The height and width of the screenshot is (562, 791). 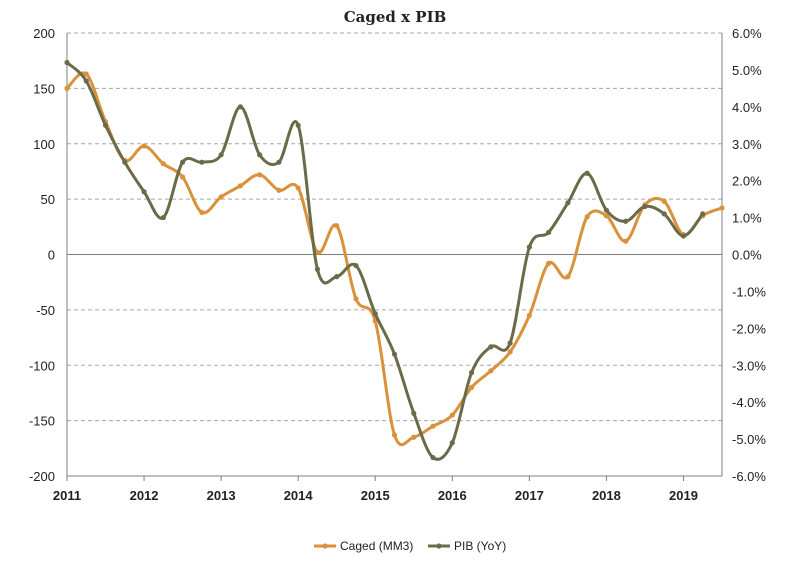 I want to click on legend-label-pib: PIB (YoY), so click(x=480, y=546).